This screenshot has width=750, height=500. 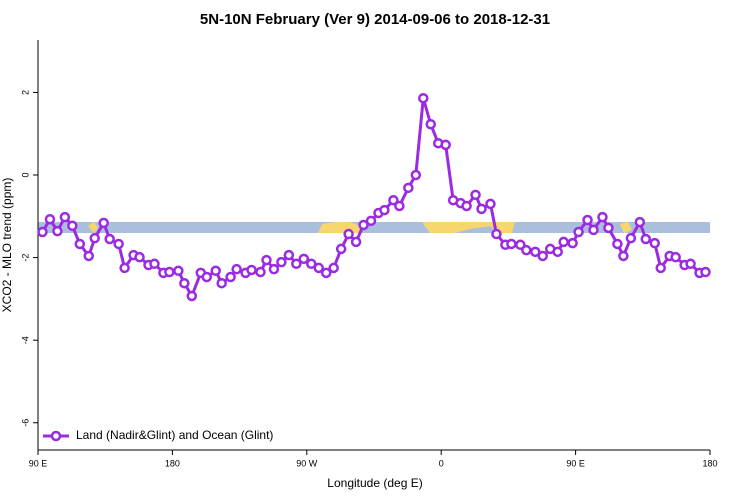 What do you see at coordinates (25, 258) in the screenshot?
I see `y-tick-label: -2` at bounding box center [25, 258].